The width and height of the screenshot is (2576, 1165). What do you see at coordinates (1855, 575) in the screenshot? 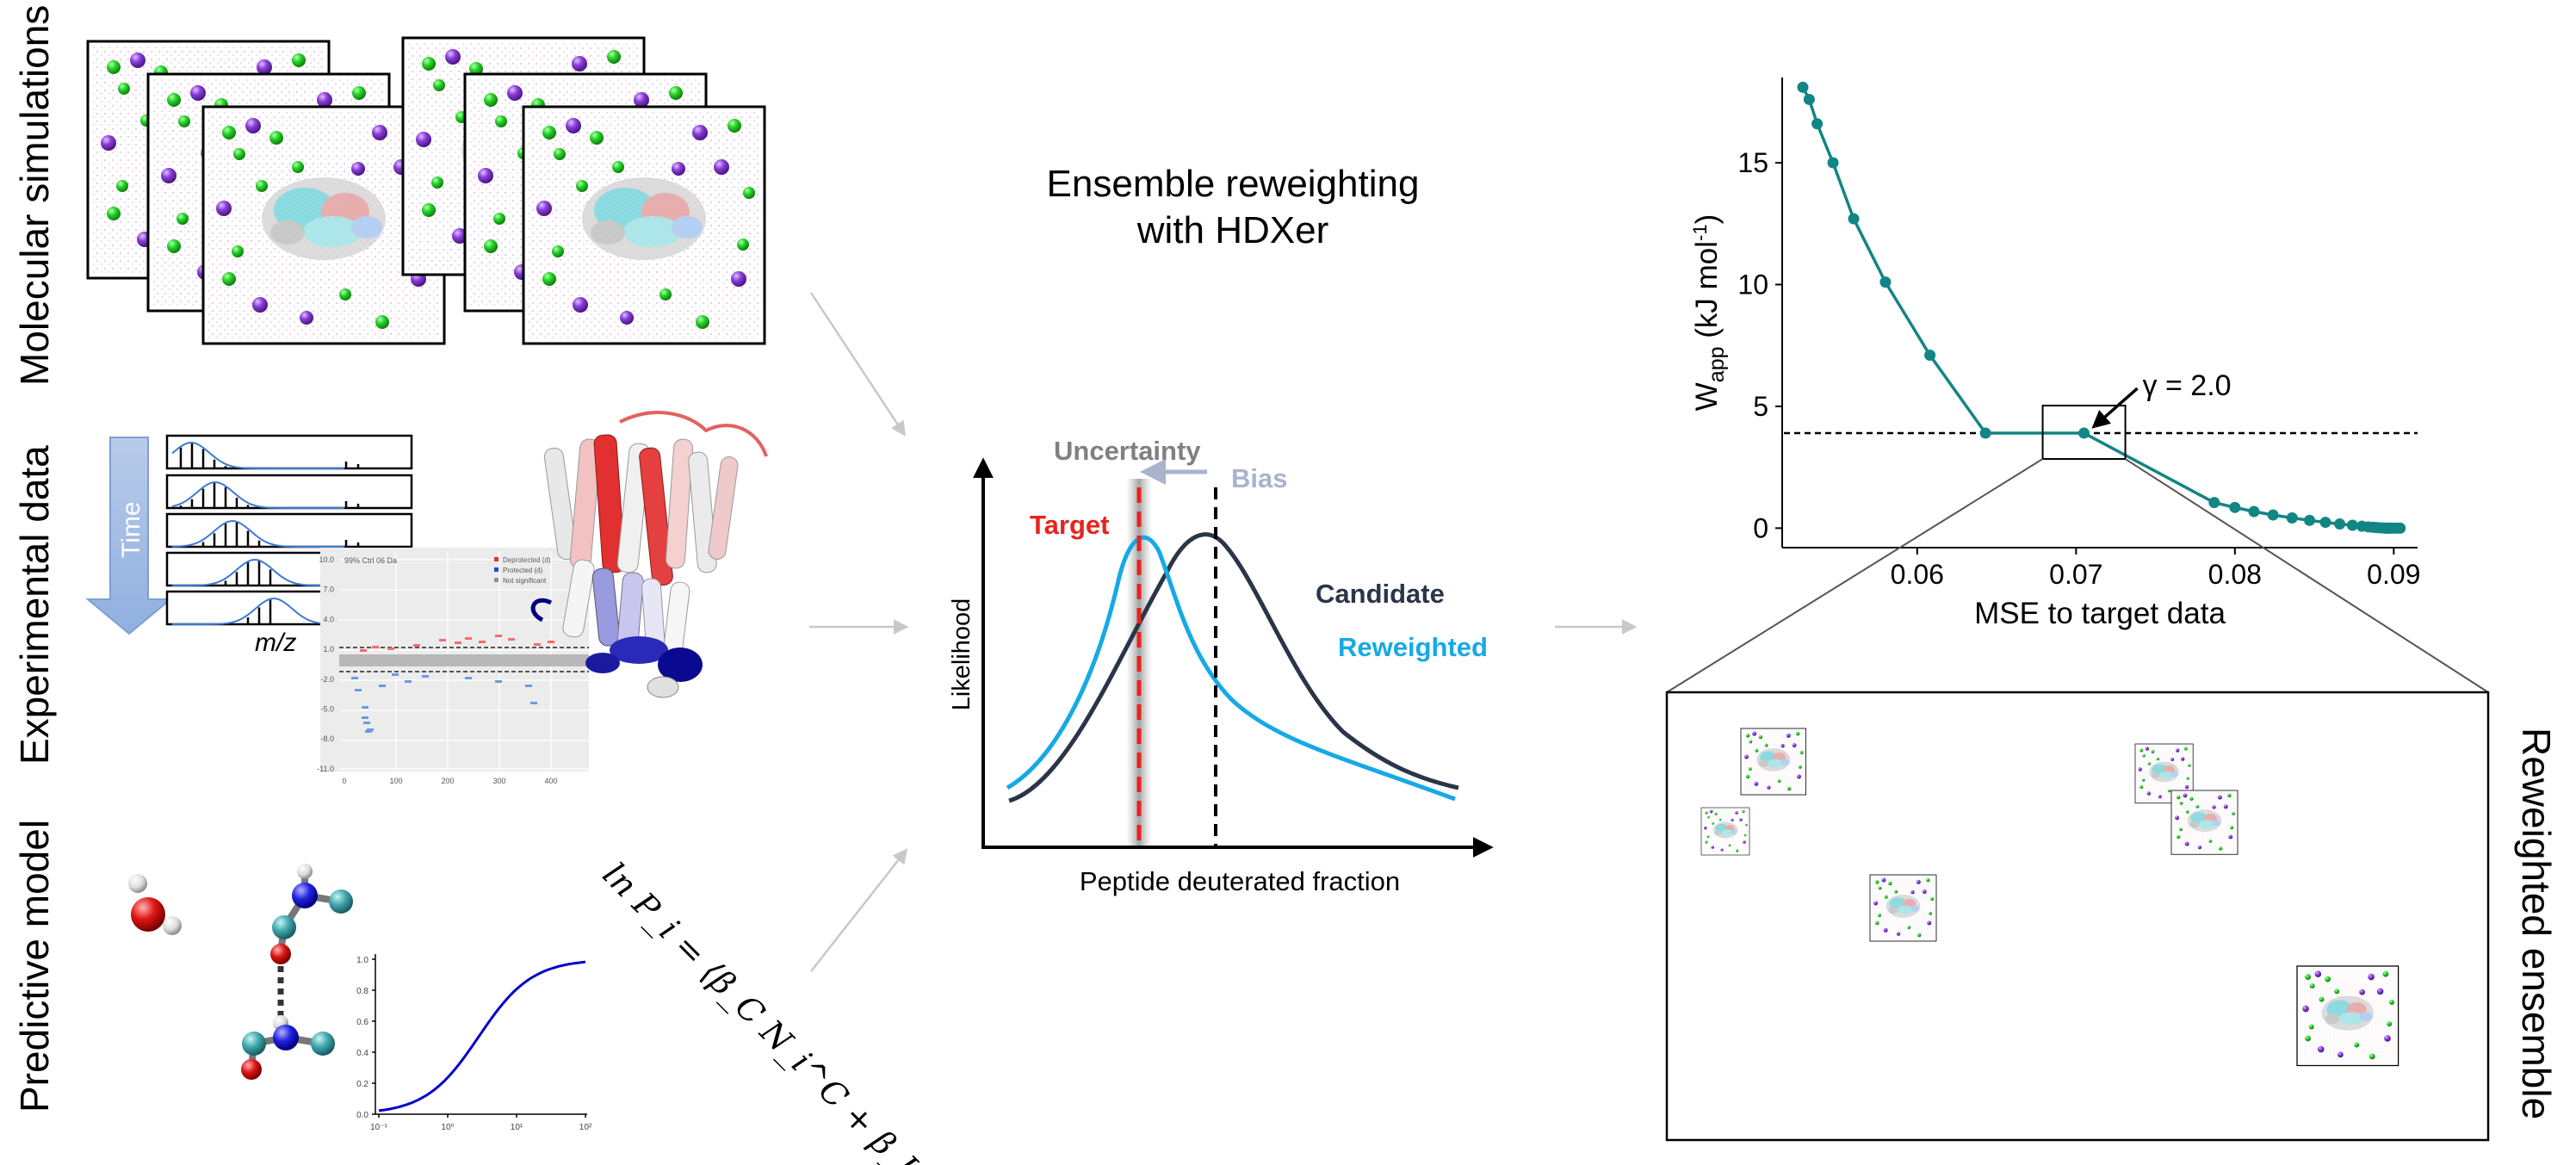
I see `zoom-ray-left` at bounding box center [1855, 575].